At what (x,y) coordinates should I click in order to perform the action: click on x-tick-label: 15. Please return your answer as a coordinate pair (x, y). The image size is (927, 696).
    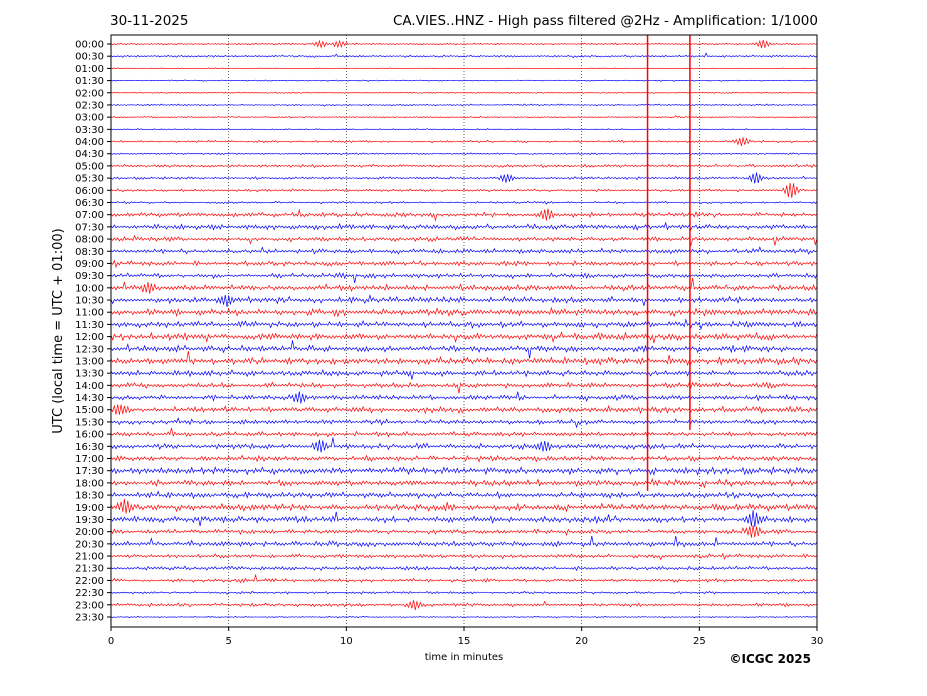
    Looking at the image, I should click on (464, 641).